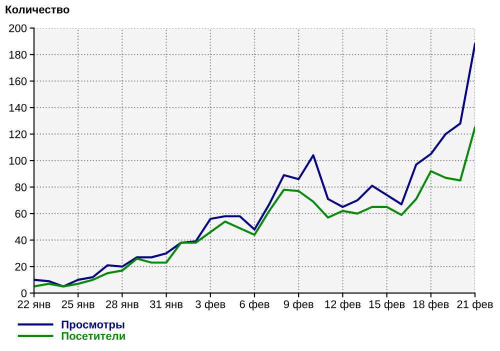  I want to click on y-tick-label: 200, so click(18, 28).